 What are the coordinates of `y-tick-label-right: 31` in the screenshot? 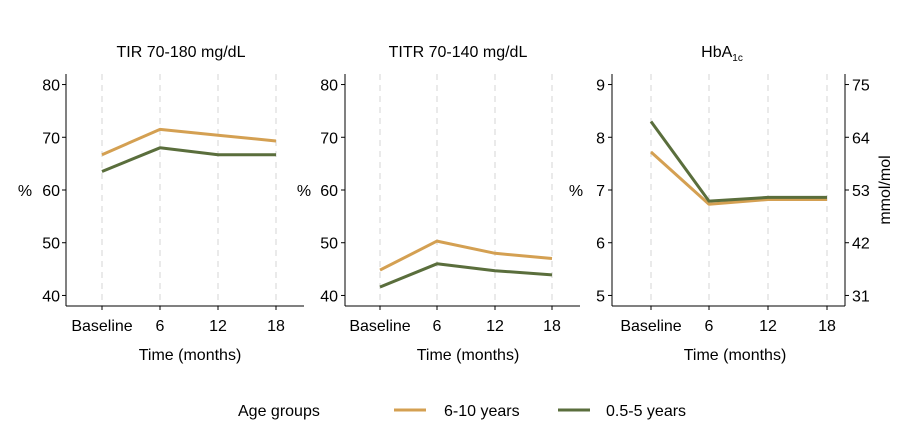 It's located at (861, 296).